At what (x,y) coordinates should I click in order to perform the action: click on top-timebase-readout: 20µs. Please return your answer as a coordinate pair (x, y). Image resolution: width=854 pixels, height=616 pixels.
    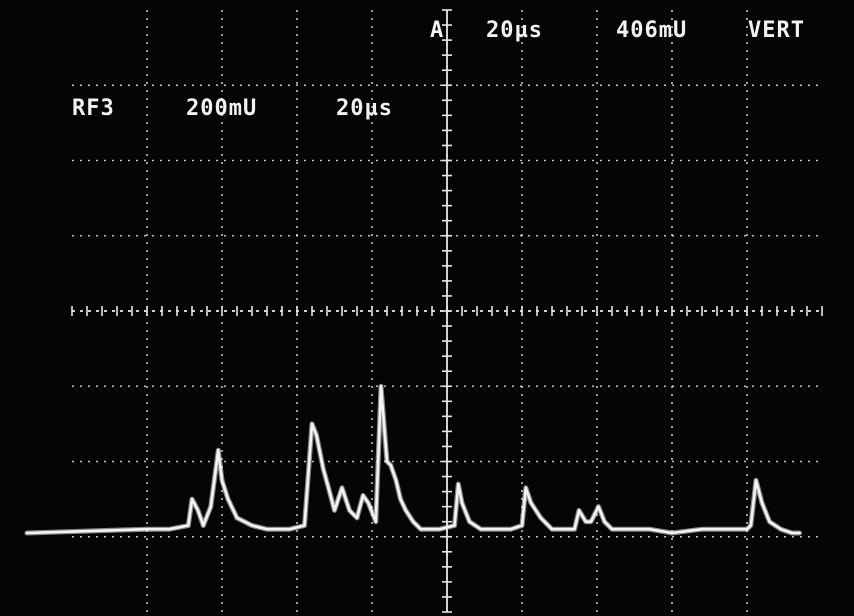
    Looking at the image, I should click on (514, 30).